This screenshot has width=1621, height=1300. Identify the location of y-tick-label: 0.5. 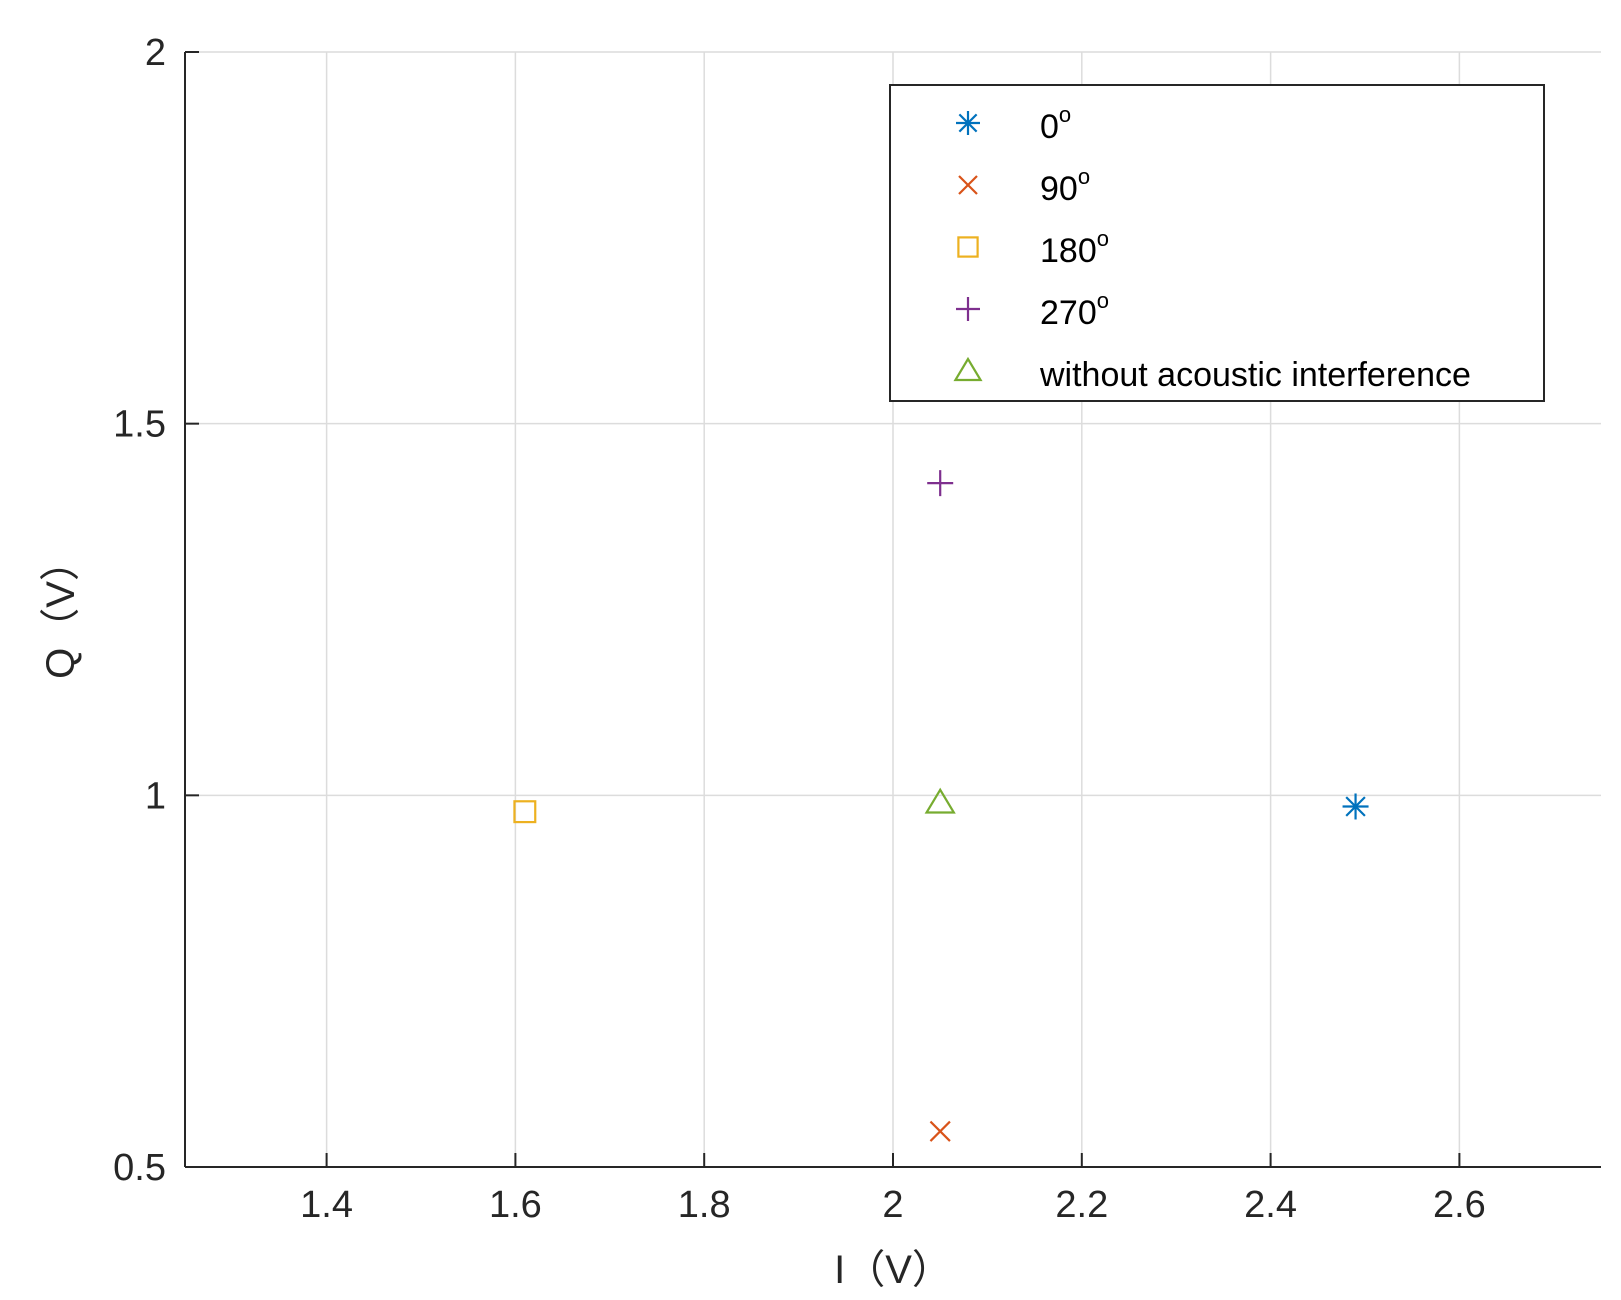
(139, 1168).